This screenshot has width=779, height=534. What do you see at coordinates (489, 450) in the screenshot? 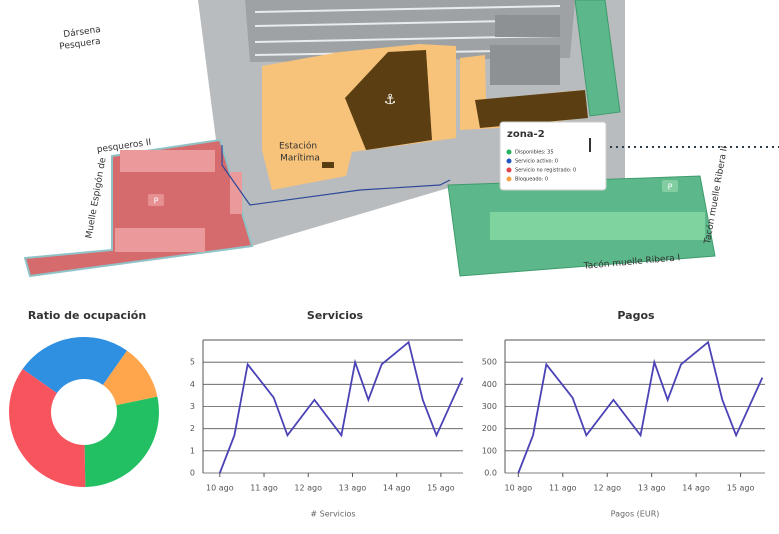
I see `y-tick-label: 100` at bounding box center [489, 450].